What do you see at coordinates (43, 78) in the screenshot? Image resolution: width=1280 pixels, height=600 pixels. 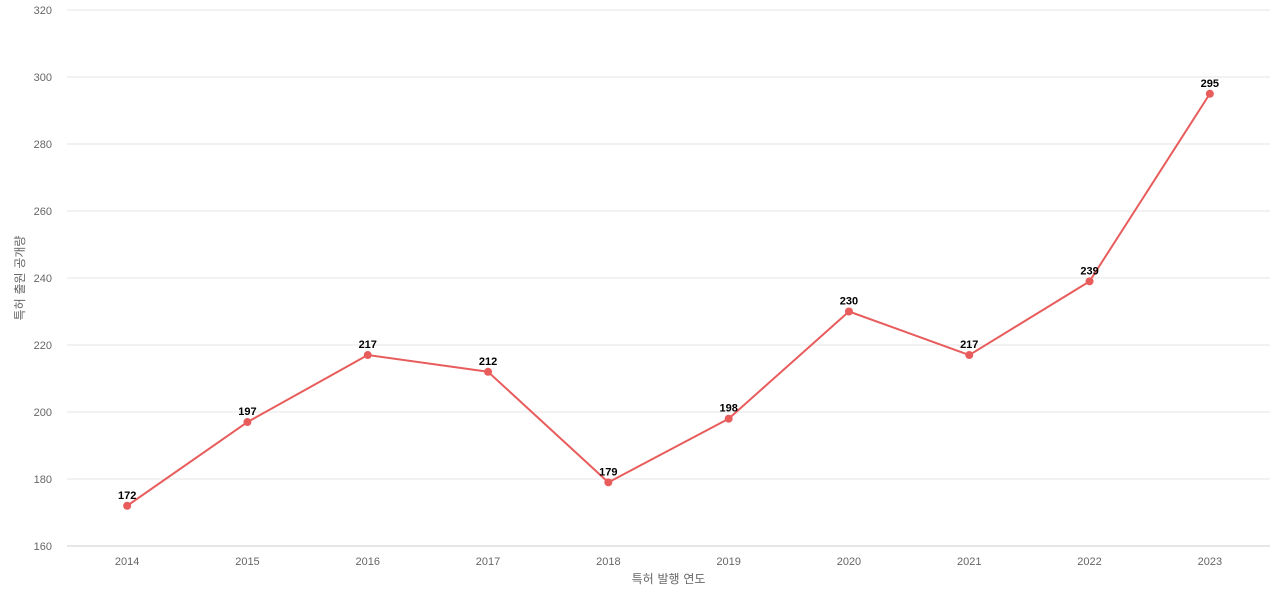 I see `y-tick-label: 300` at bounding box center [43, 78].